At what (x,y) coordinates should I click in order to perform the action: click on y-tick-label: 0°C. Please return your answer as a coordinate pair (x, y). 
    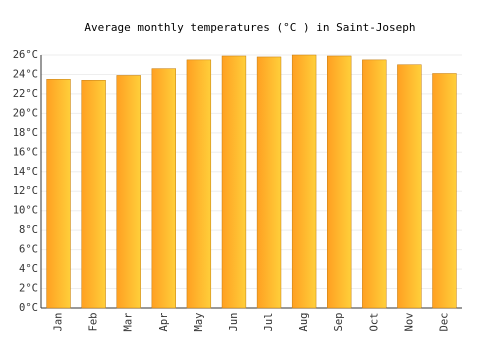
    Looking at the image, I should click on (28, 308).